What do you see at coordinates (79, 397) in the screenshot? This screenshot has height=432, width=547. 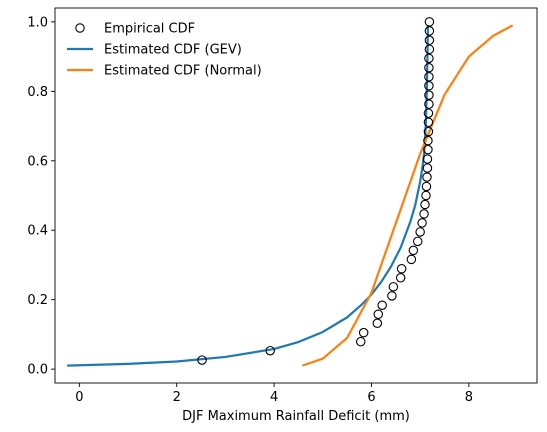 I see `x-tick-label: 0` at bounding box center [79, 397].